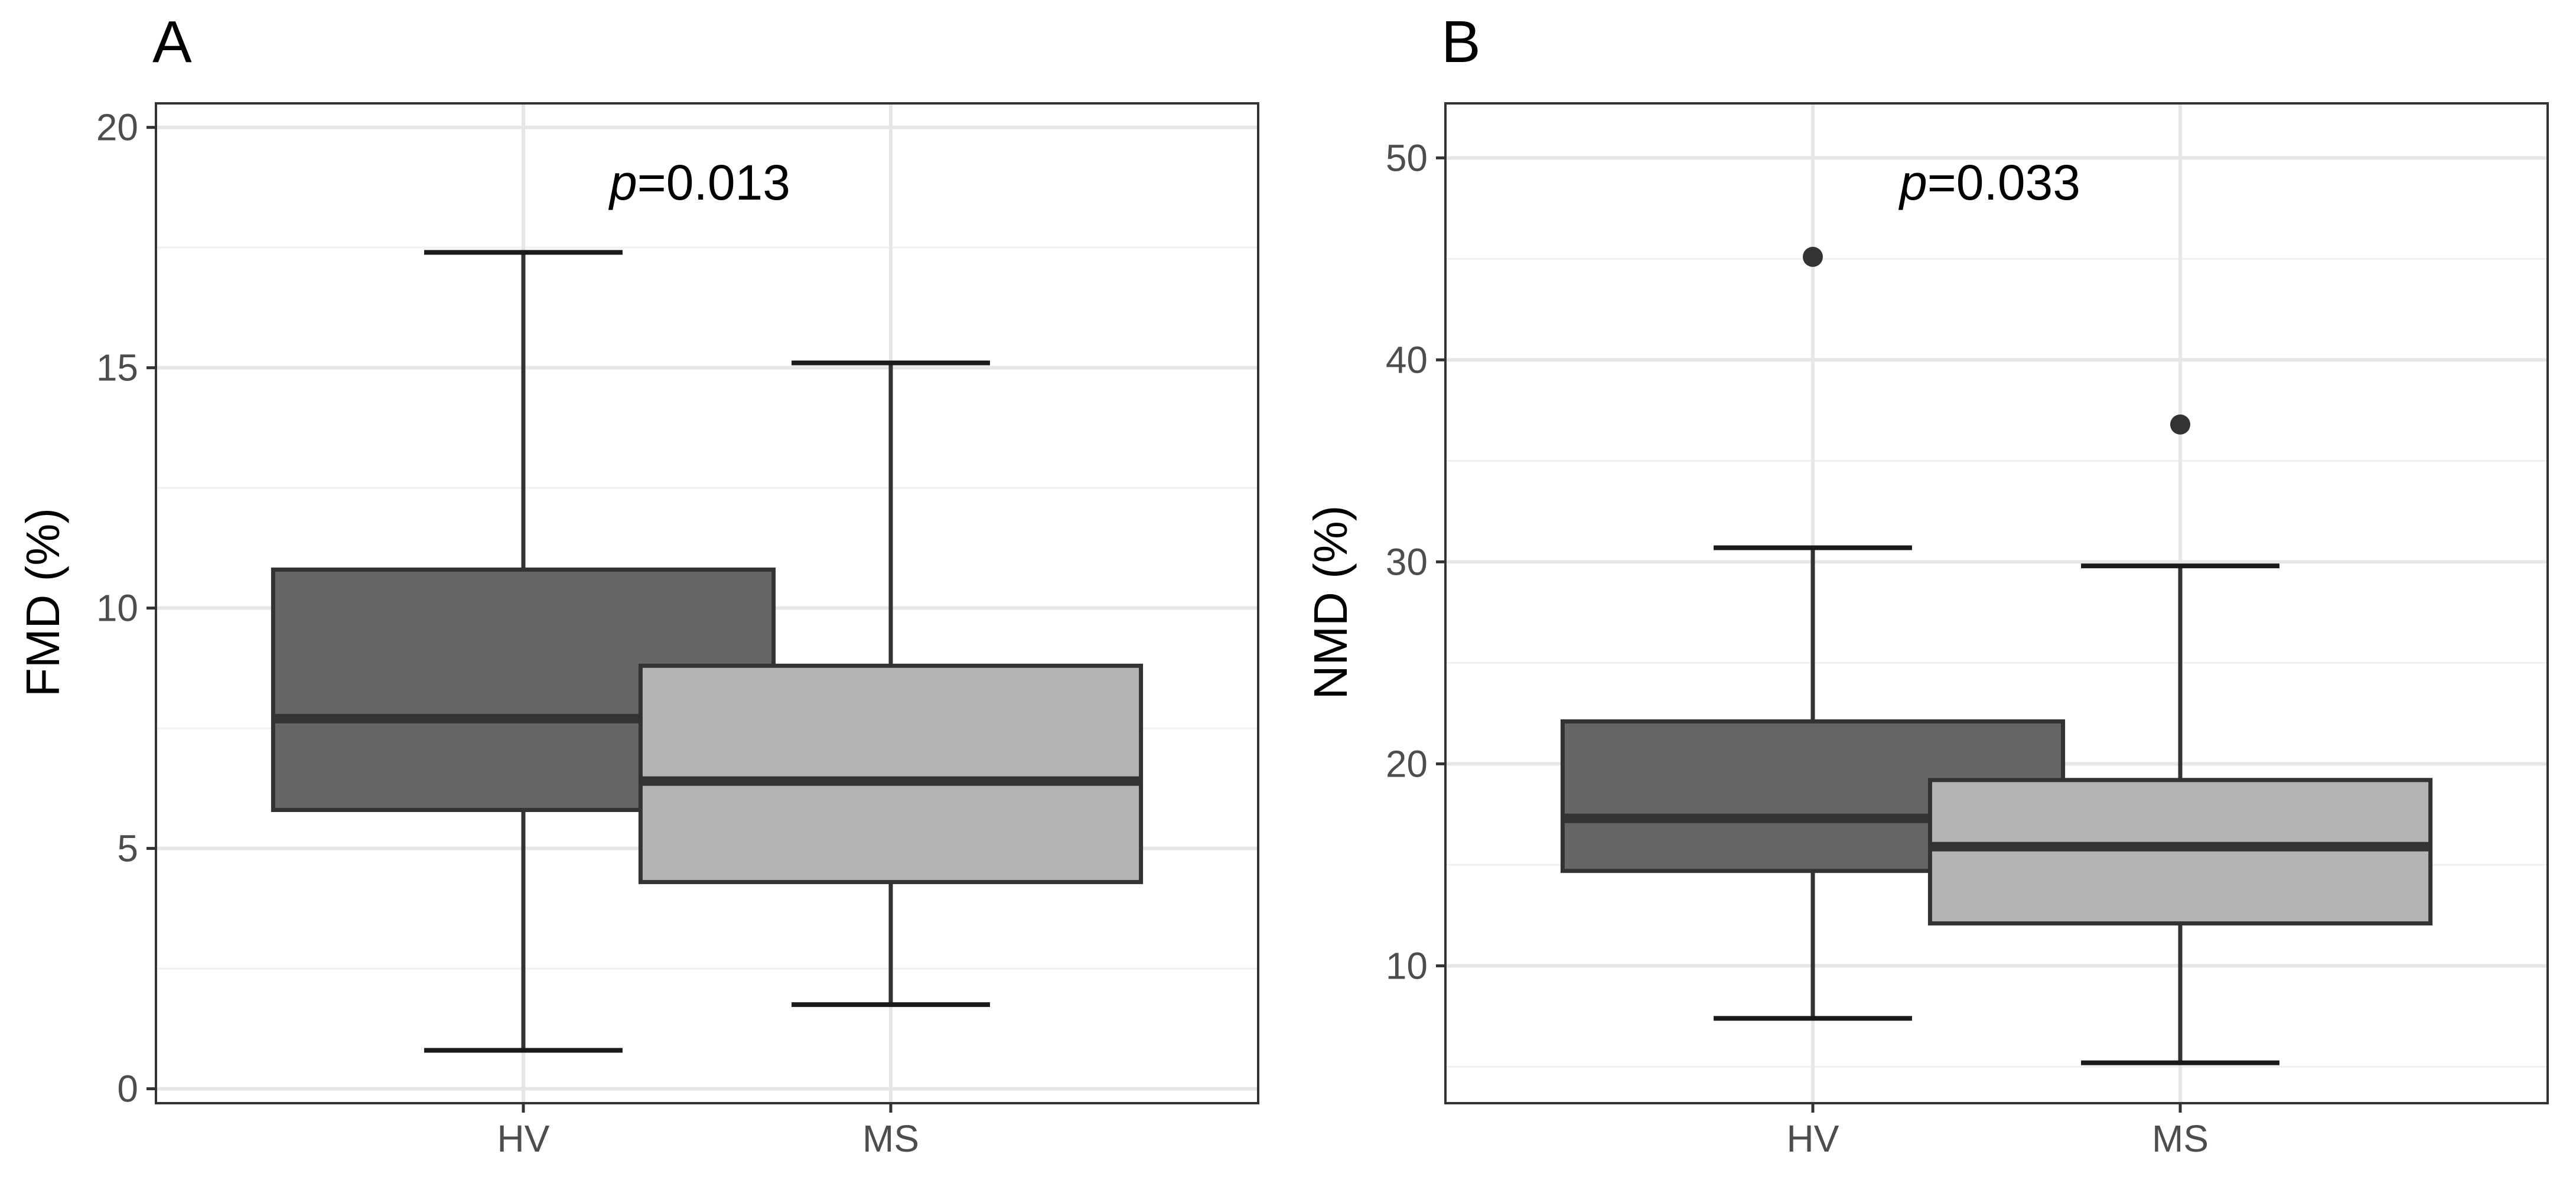 This screenshot has height=1177, width=2576. I want to click on panel-b-p-value: p=0.033, so click(1989, 182).